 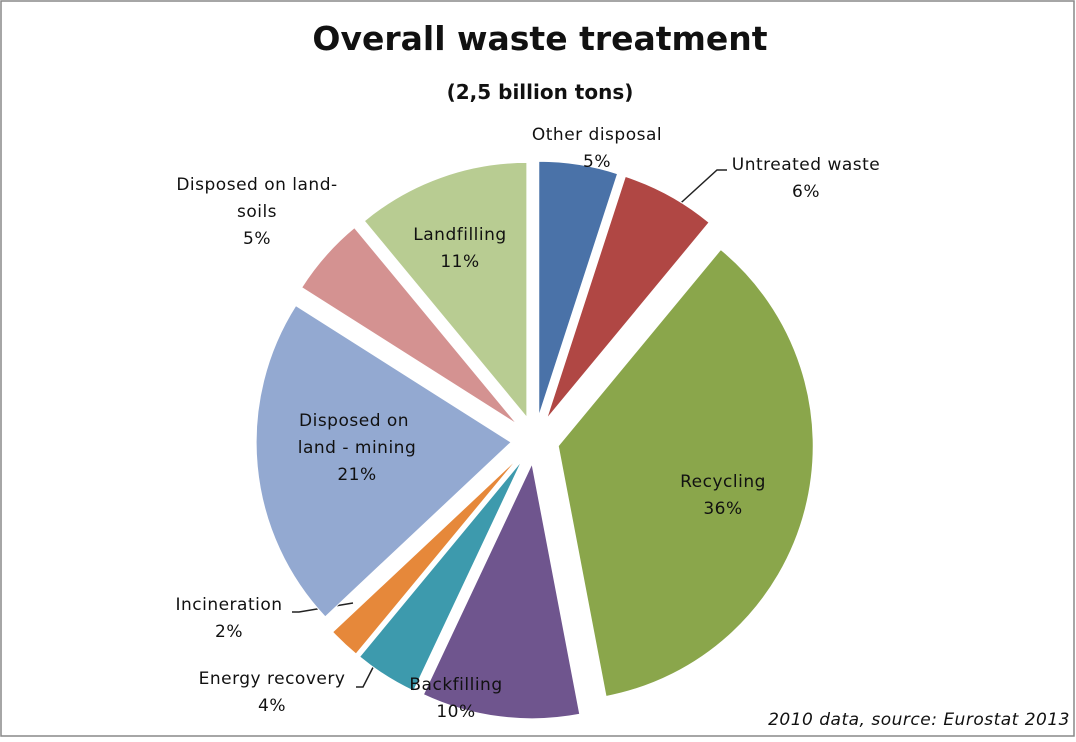 I want to click on slice-label: Landfilling, so click(x=459, y=235).